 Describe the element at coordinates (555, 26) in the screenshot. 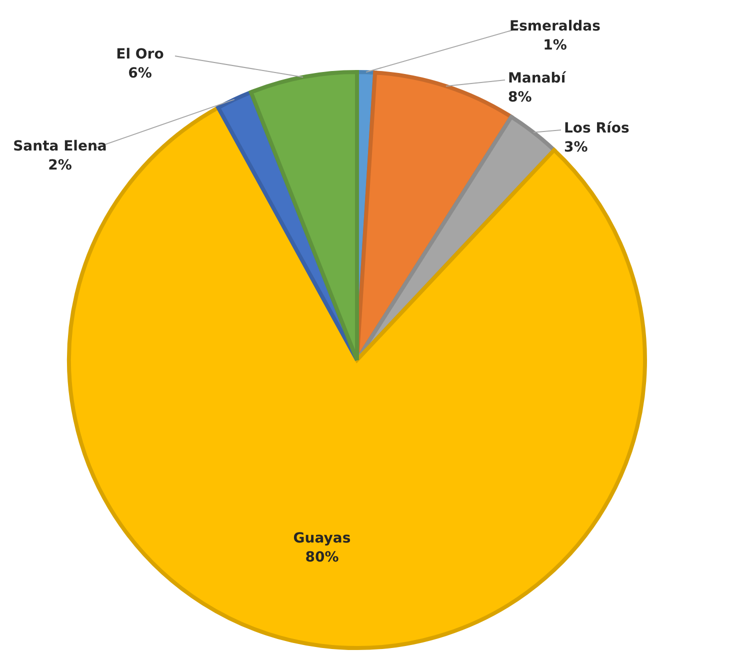

I see `slice-label: Esmeraldas` at that location.